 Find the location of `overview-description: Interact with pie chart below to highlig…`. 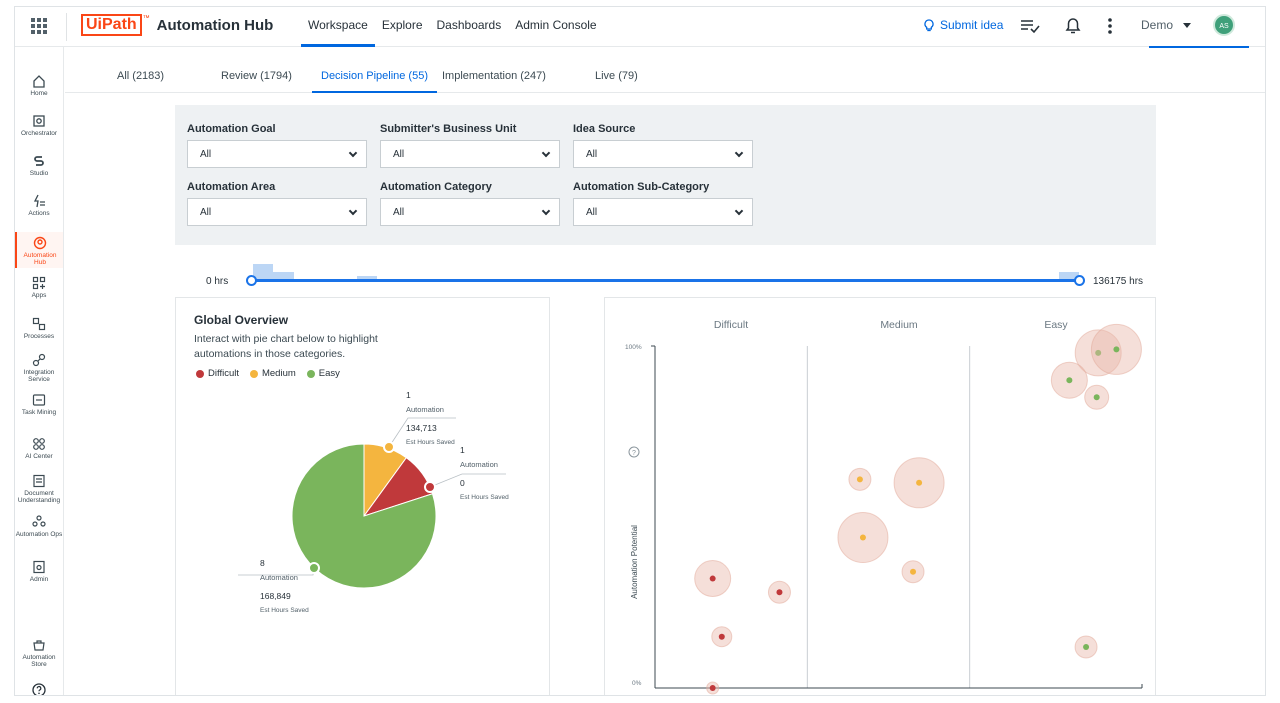

overview-description: Interact with pie chart below to highlig… is located at coordinates (286, 346).